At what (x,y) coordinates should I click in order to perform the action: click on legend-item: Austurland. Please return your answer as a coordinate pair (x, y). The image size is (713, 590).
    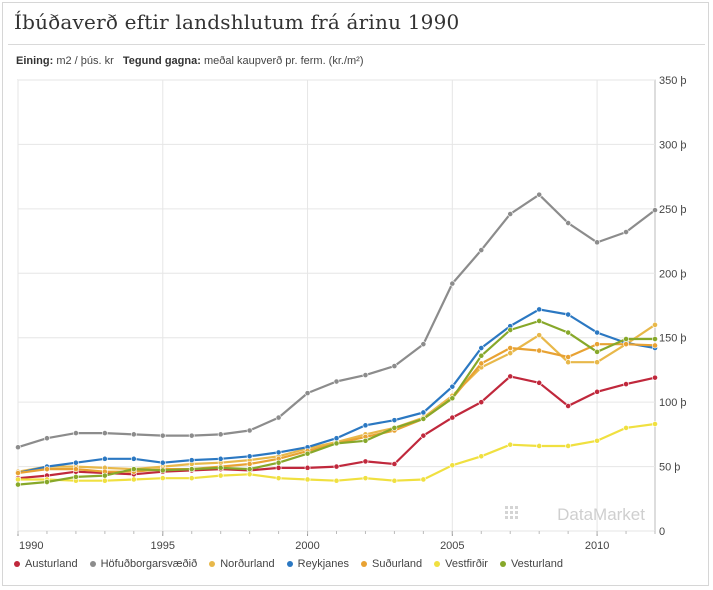
    Looking at the image, I should click on (46, 564).